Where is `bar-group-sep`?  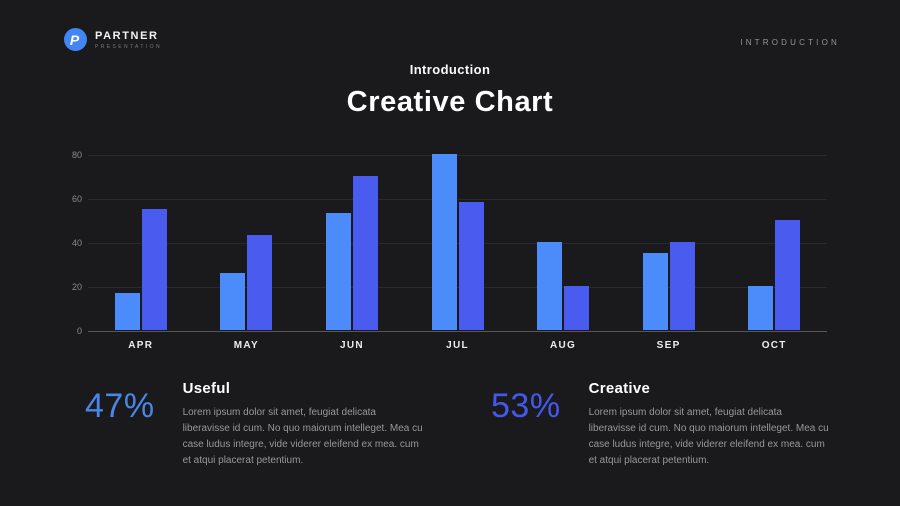 bar-group-sep is located at coordinates (668, 286).